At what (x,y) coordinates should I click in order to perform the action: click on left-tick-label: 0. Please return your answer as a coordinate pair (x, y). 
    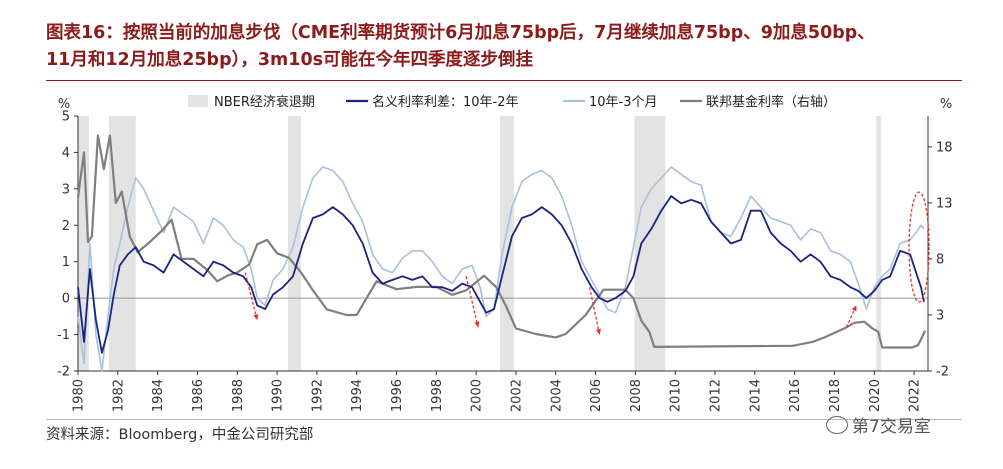
    Looking at the image, I should click on (66, 299).